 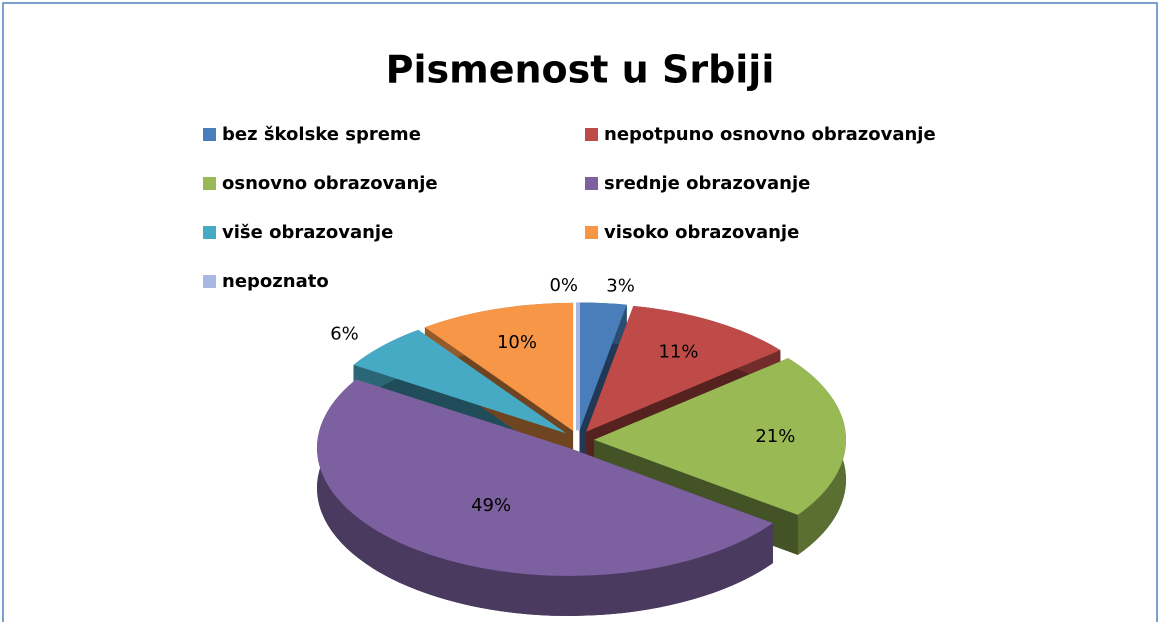 I want to click on chart-title: Pismenost u Srbiji, so click(x=580, y=70).